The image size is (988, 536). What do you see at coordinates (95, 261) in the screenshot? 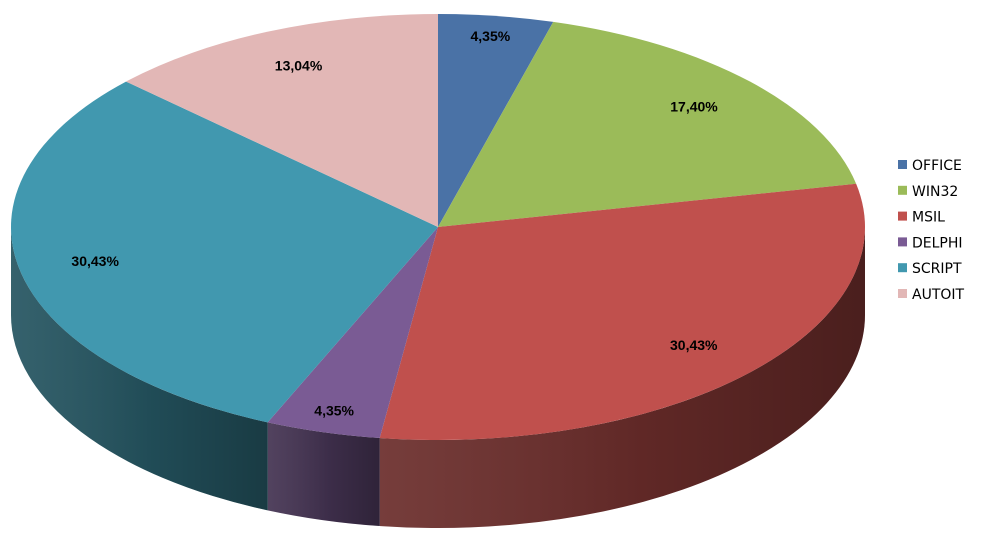
I see `data-label-script: 30,43%` at bounding box center [95, 261].